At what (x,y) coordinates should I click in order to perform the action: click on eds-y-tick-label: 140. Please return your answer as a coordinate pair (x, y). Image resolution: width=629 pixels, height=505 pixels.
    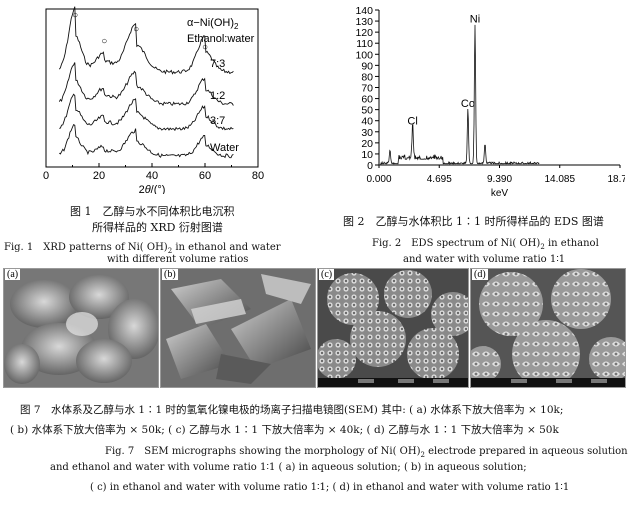
    Looking at the image, I should click on (364, 11).